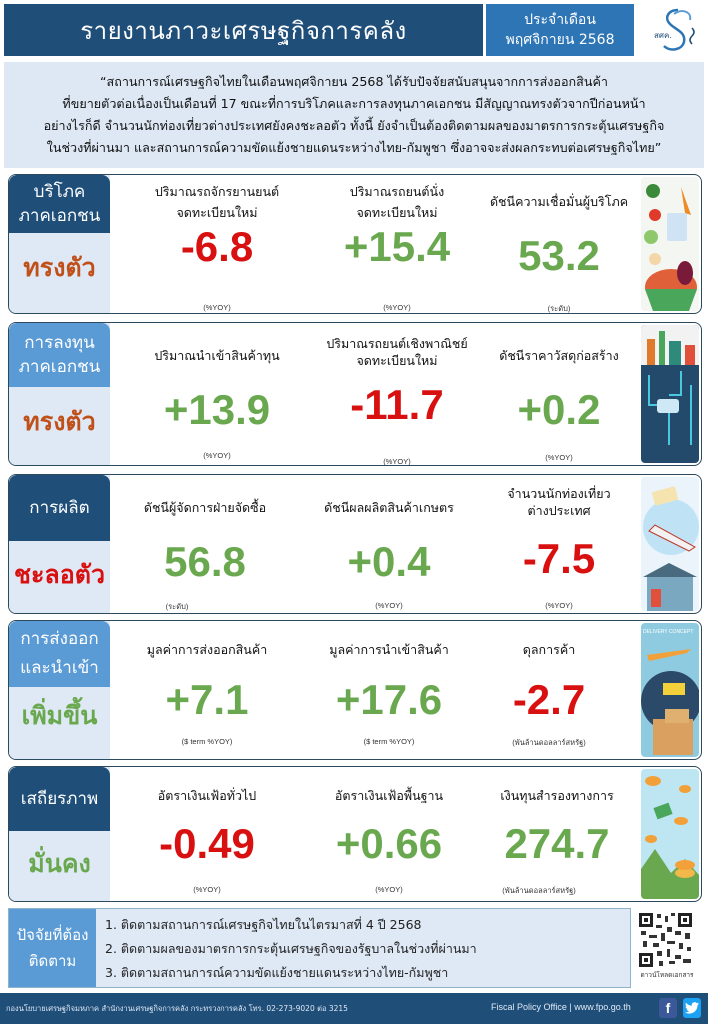  Describe the element at coordinates (59, 367) in the screenshot. I see `heading-line: ภาคเอกชน` at that location.